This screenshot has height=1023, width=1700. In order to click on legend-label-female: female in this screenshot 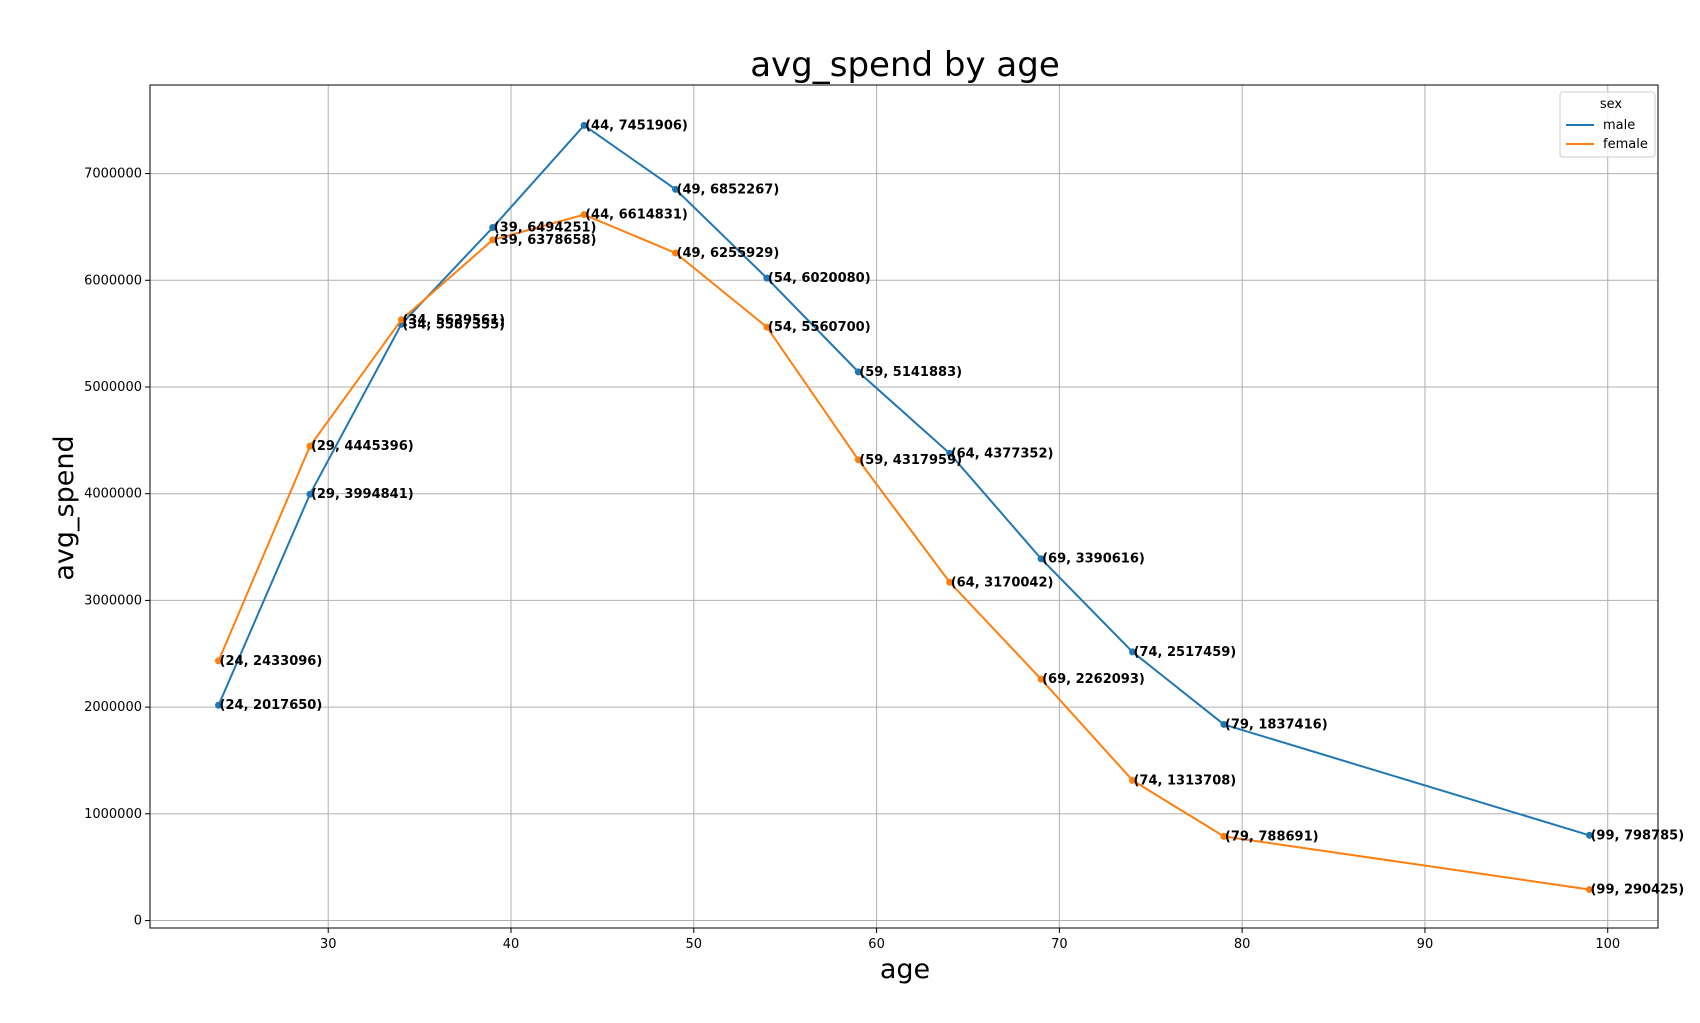, I will do `click(1625, 144)`.